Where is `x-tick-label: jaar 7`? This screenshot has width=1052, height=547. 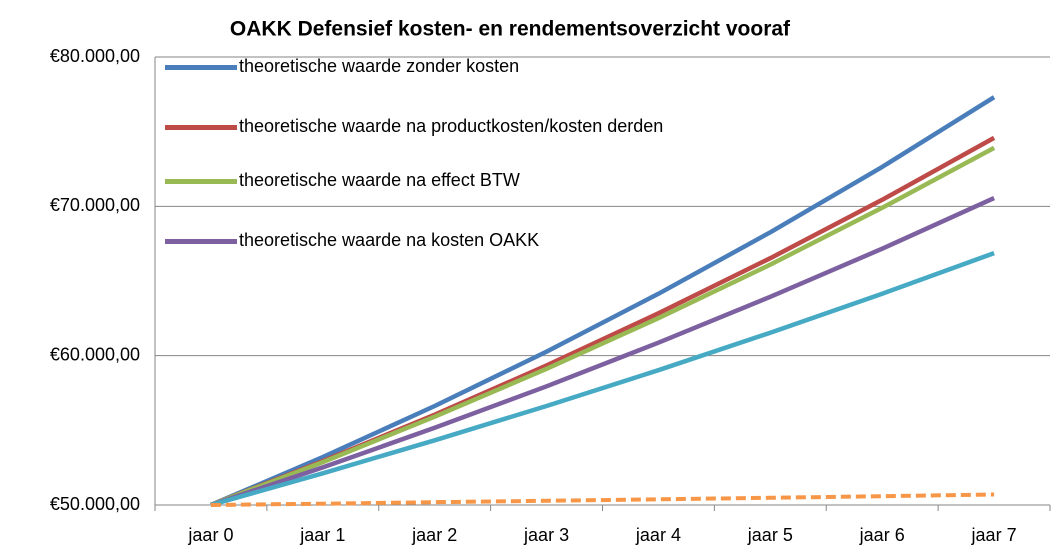 x-tick-label: jaar 7 is located at coordinates (994, 535).